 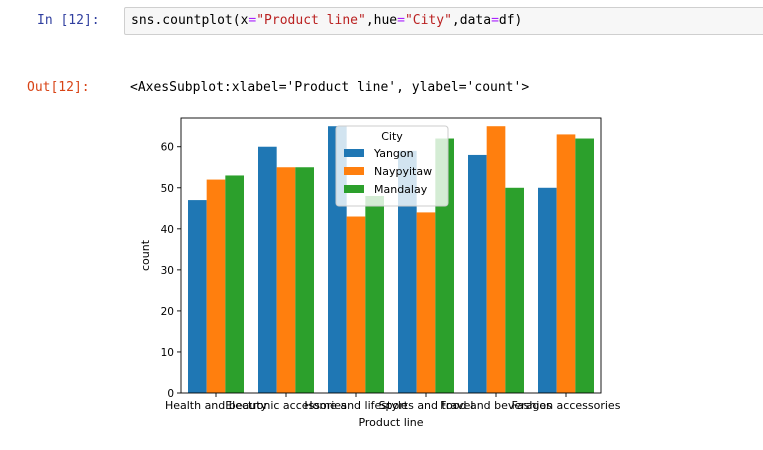 What do you see at coordinates (186, 20) in the screenshot?
I see `code-fn: sns.countplot(` at bounding box center [186, 20].